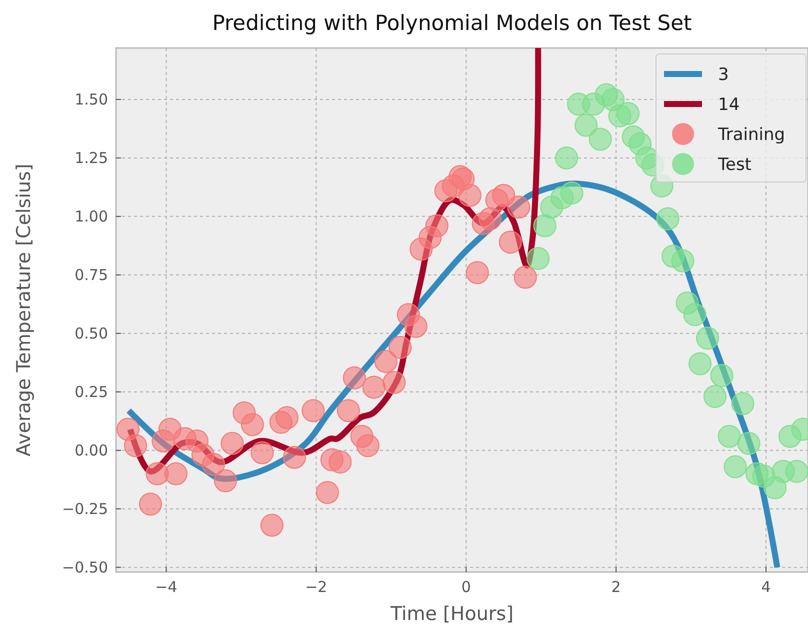 Image resolution: width=808 pixels, height=630 pixels. I want to click on y-tick-label: −0.25, so click(85, 509).